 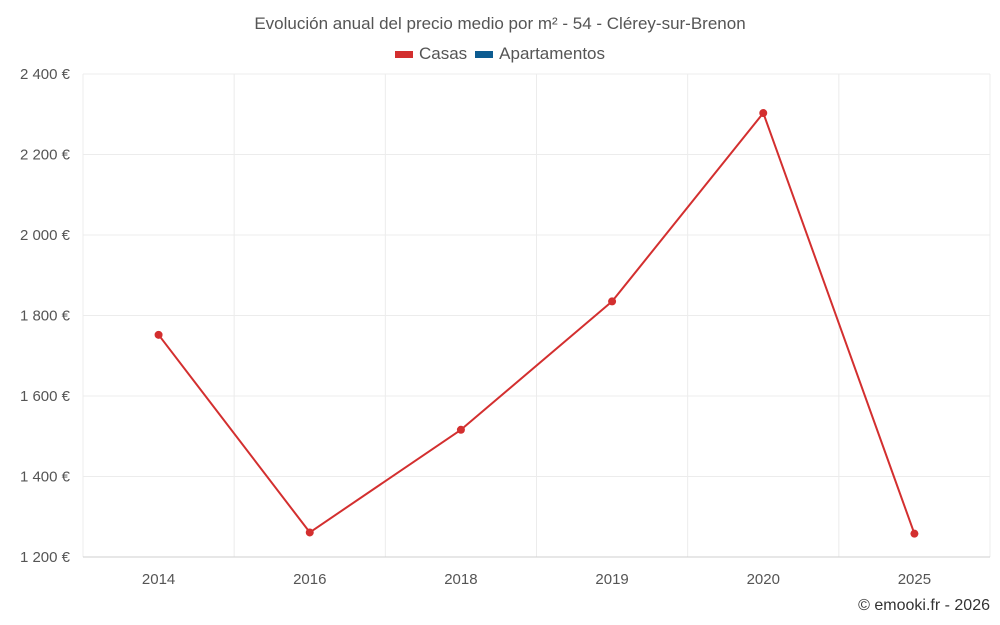 I want to click on y-tick-label: 2 000 €, so click(x=45, y=235).